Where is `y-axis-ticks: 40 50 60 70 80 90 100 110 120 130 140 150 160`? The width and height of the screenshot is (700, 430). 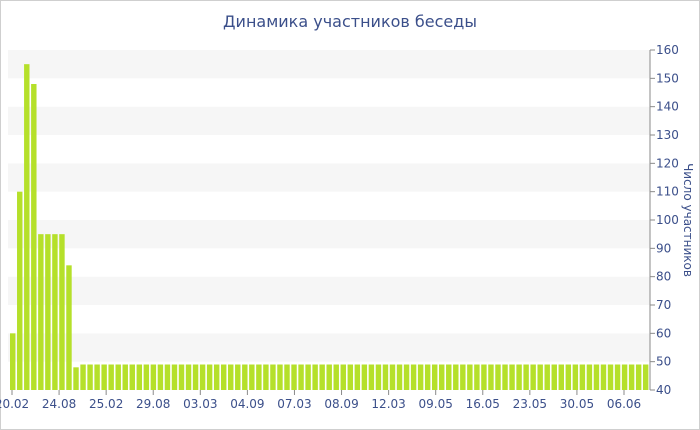
y-axis-ticks: 40 50 60 70 80 90 100 110 120 130 140 150 160 is located at coordinates (664, 220).